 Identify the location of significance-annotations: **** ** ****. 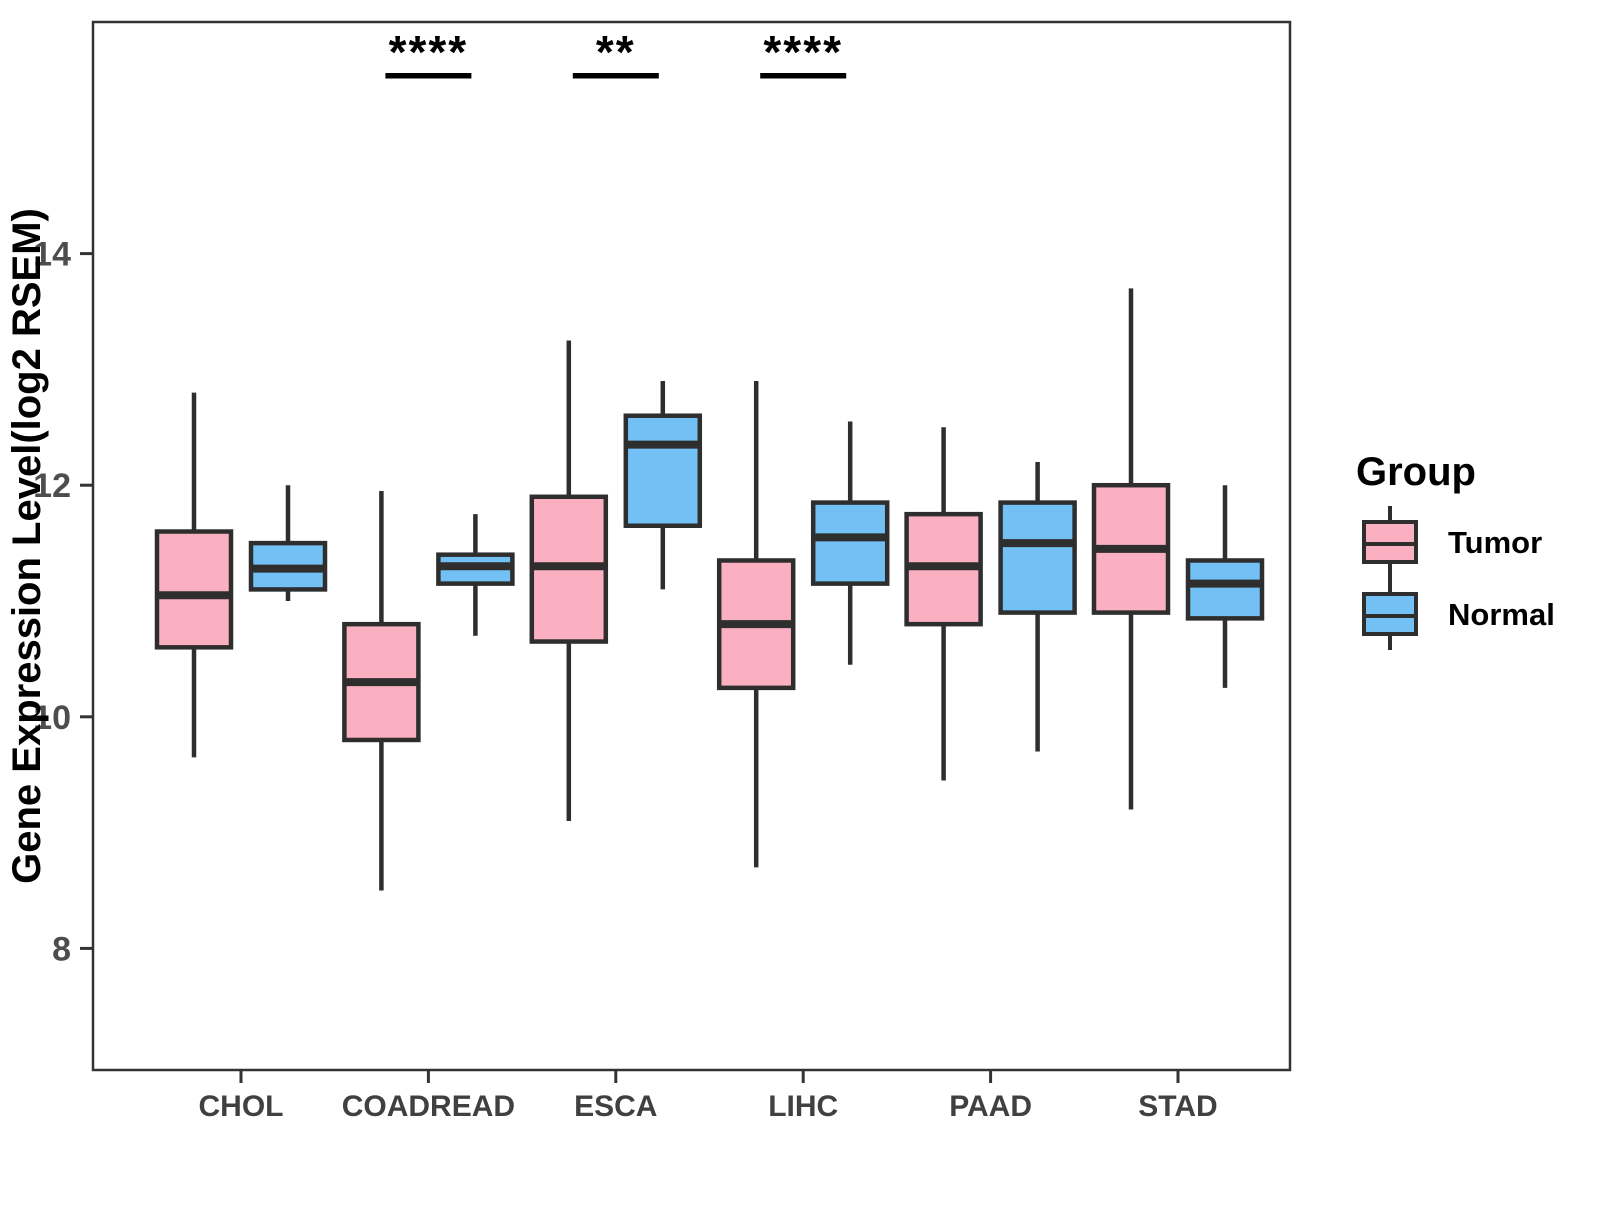
(616, 52).